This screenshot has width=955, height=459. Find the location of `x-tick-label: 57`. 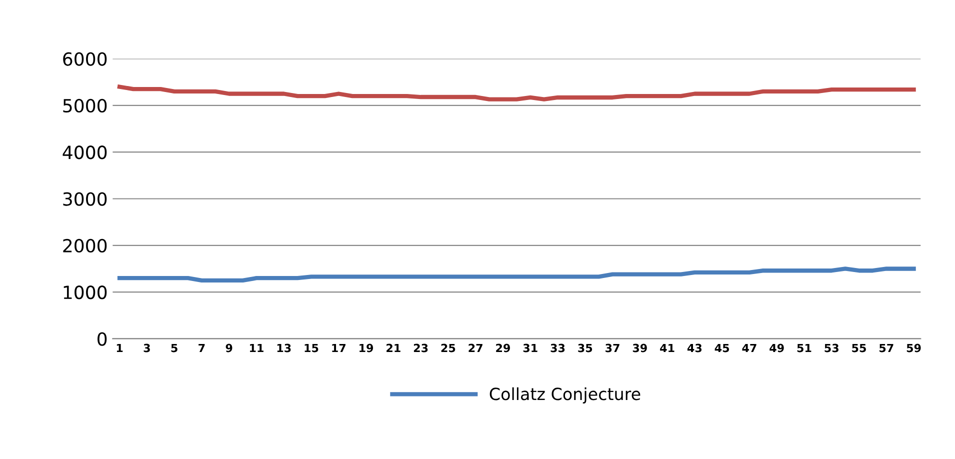

x-tick-label: 57 is located at coordinates (887, 348).